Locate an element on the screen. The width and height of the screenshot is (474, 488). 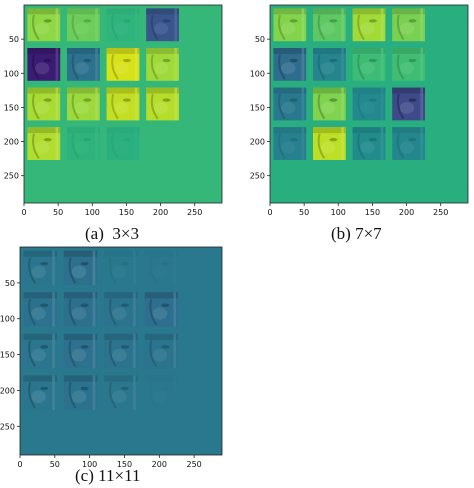
caption-b: (b) 7×7 is located at coordinates (356, 233).